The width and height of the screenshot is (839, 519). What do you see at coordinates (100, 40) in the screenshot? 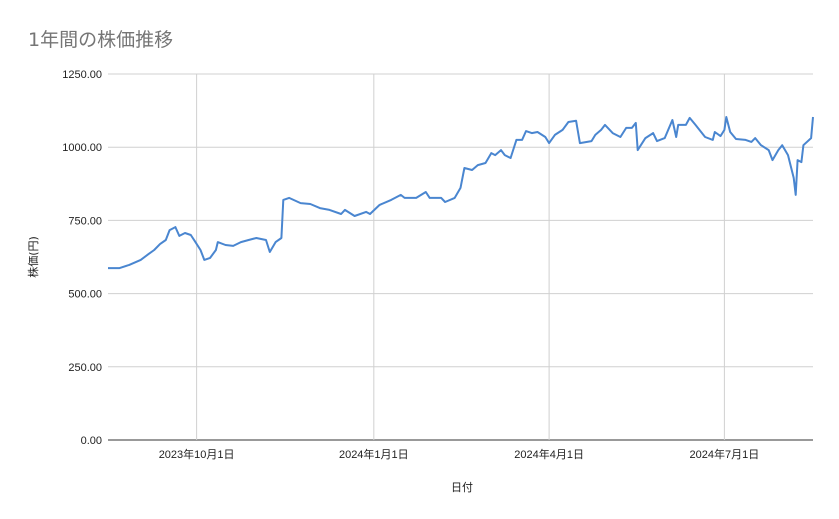
I see `chart-title: 1年間の株価推移` at bounding box center [100, 40].